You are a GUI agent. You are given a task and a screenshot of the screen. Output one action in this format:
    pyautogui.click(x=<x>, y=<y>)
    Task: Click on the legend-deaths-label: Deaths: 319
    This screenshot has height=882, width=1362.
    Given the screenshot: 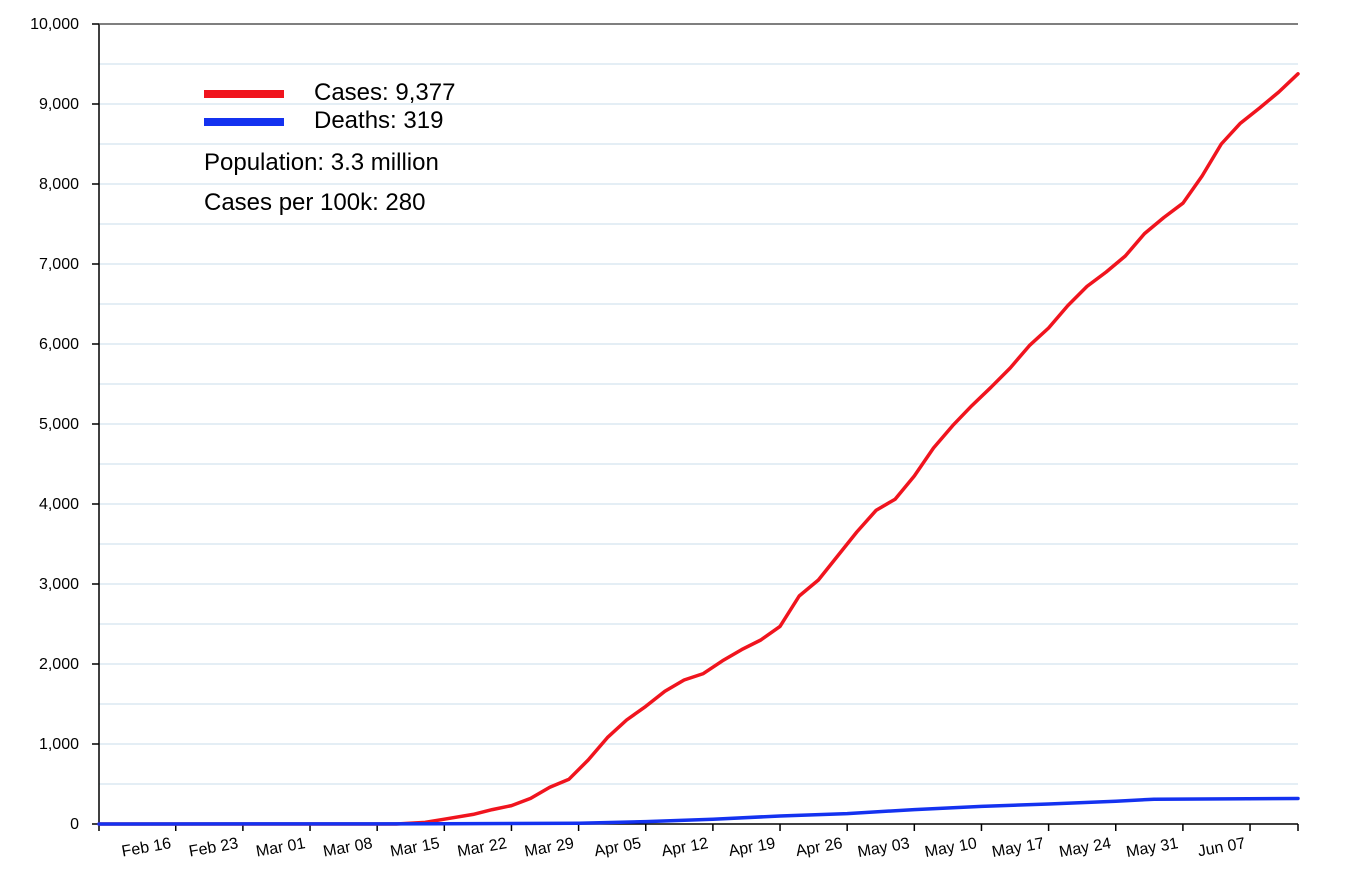 What is the action you would take?
    pyautogui.click(x=378, y=120)
    